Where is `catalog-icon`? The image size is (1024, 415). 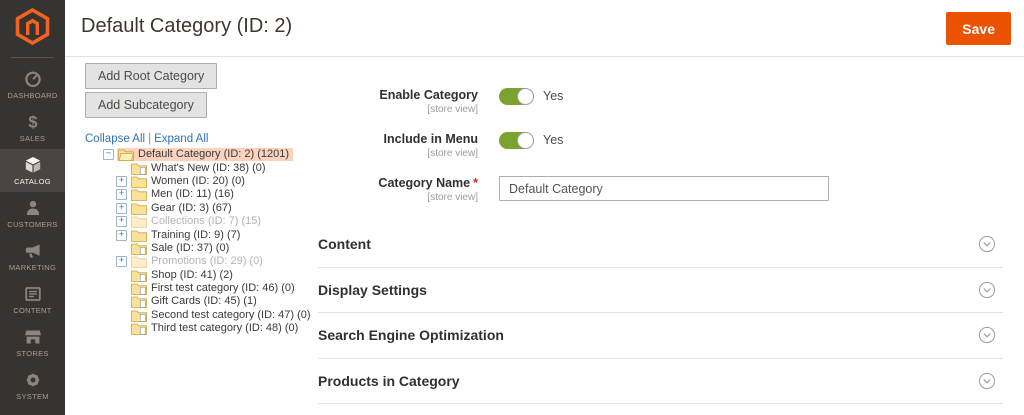
catalog-icon is located at coordinates (33, 164).